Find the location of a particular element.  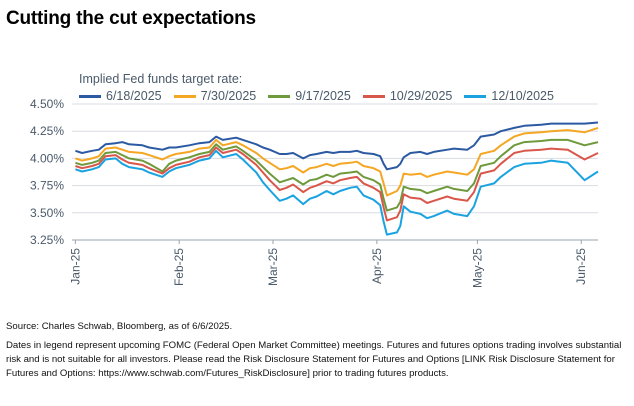

legend-item: 9/17/2025 is located at coordinates (309, 96).